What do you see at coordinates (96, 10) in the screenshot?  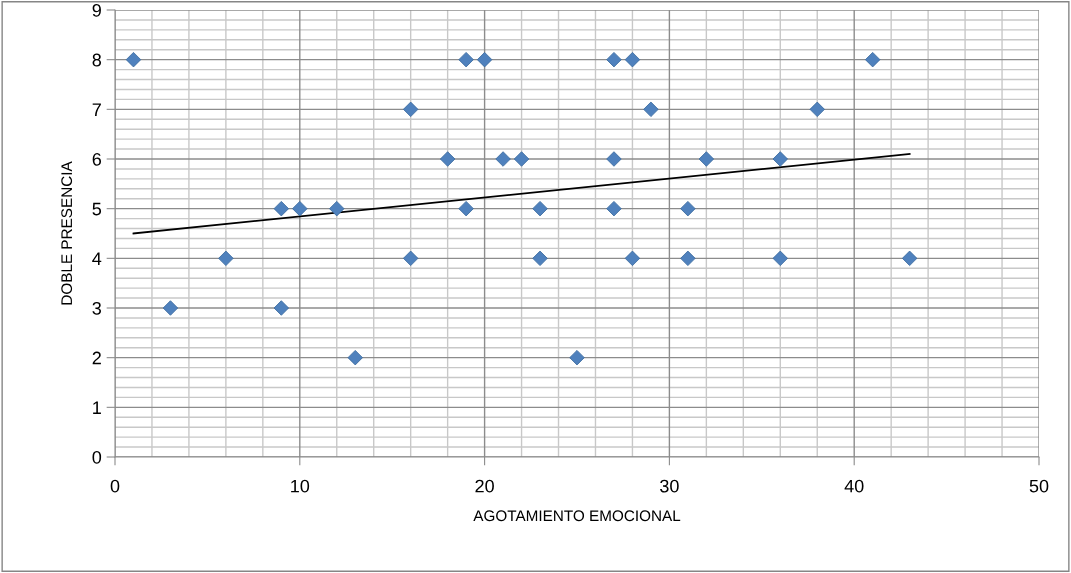 I see `y-tick-label: 9` at bounding box center [96, 10].